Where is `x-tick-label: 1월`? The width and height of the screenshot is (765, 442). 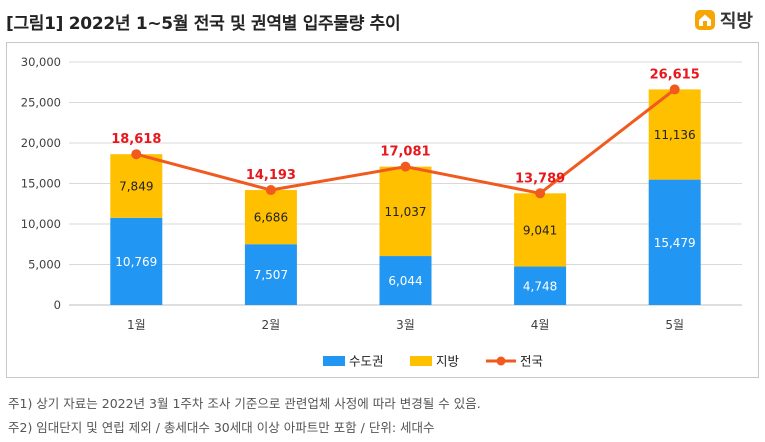 x-tick-label: 1월 is located at coordinates (136, 325).